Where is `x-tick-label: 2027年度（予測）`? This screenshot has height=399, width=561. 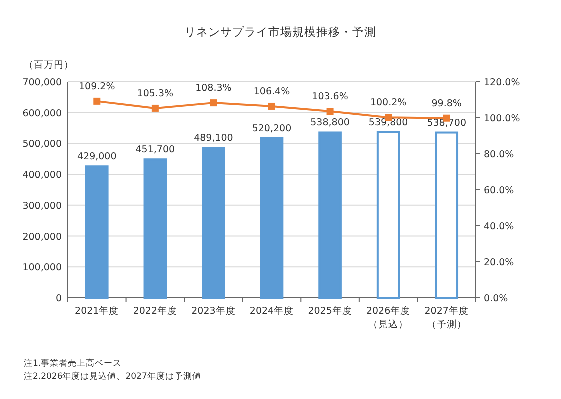
x-tick-label: 2027年度（予測） is located at coordinates (446, 317).